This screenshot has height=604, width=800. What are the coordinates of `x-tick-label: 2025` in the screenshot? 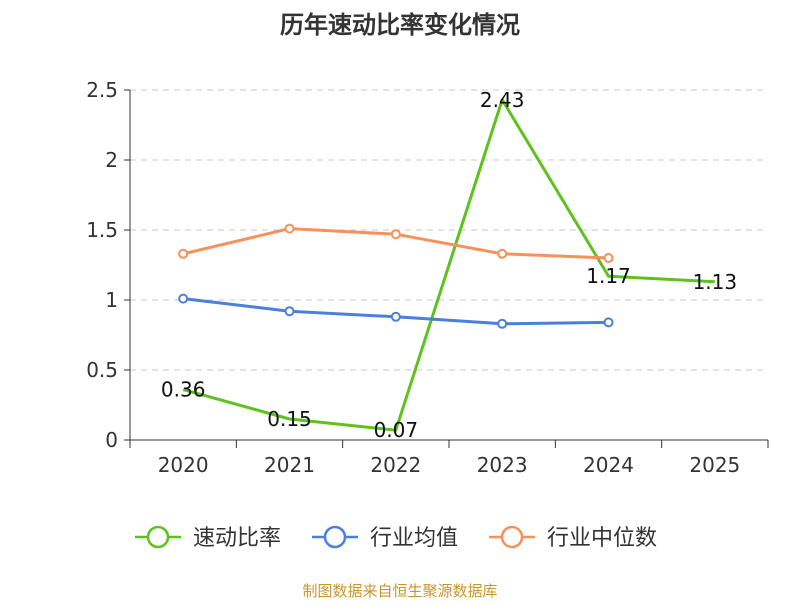 It's located at (714, 465).